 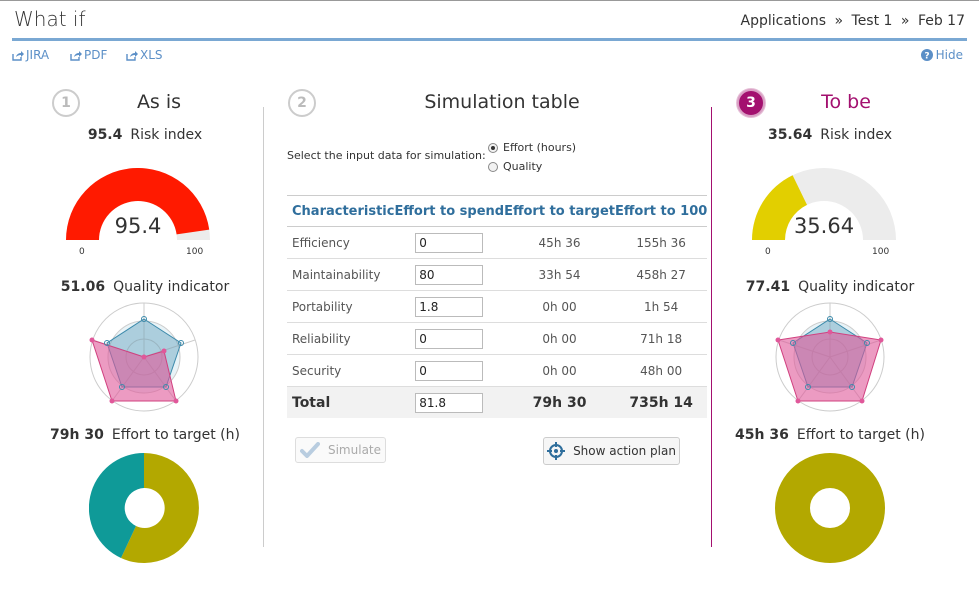 I want to click on donut-segment-remaining, so click(x=116, y=505).